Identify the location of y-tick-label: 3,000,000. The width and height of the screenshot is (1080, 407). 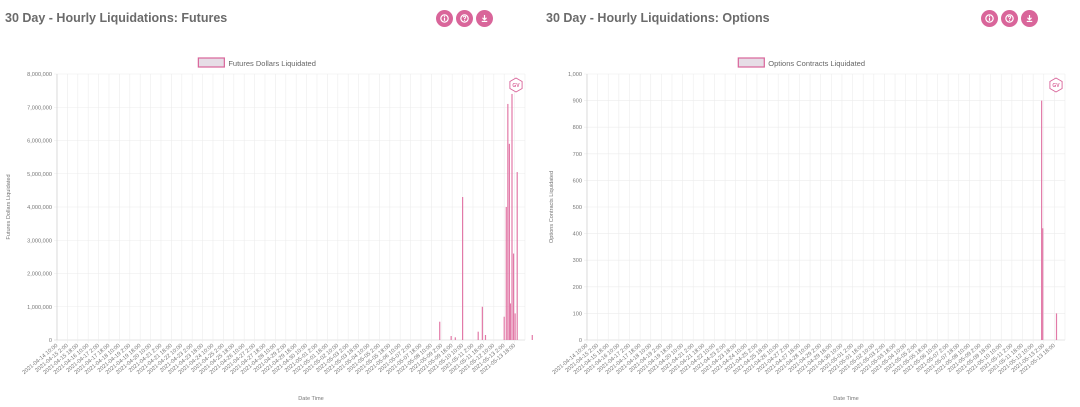
(39, 241).